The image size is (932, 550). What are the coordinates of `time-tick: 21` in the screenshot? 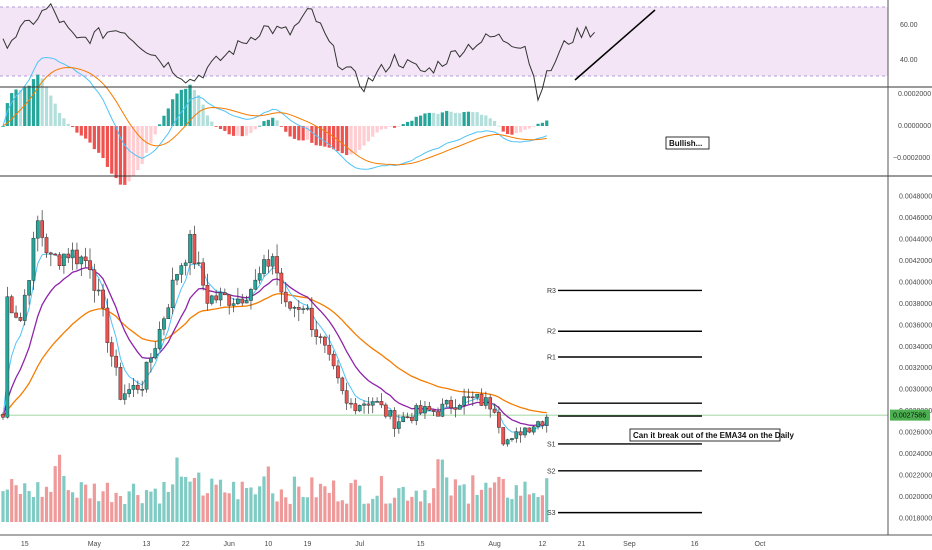 It's located at (582, 544).